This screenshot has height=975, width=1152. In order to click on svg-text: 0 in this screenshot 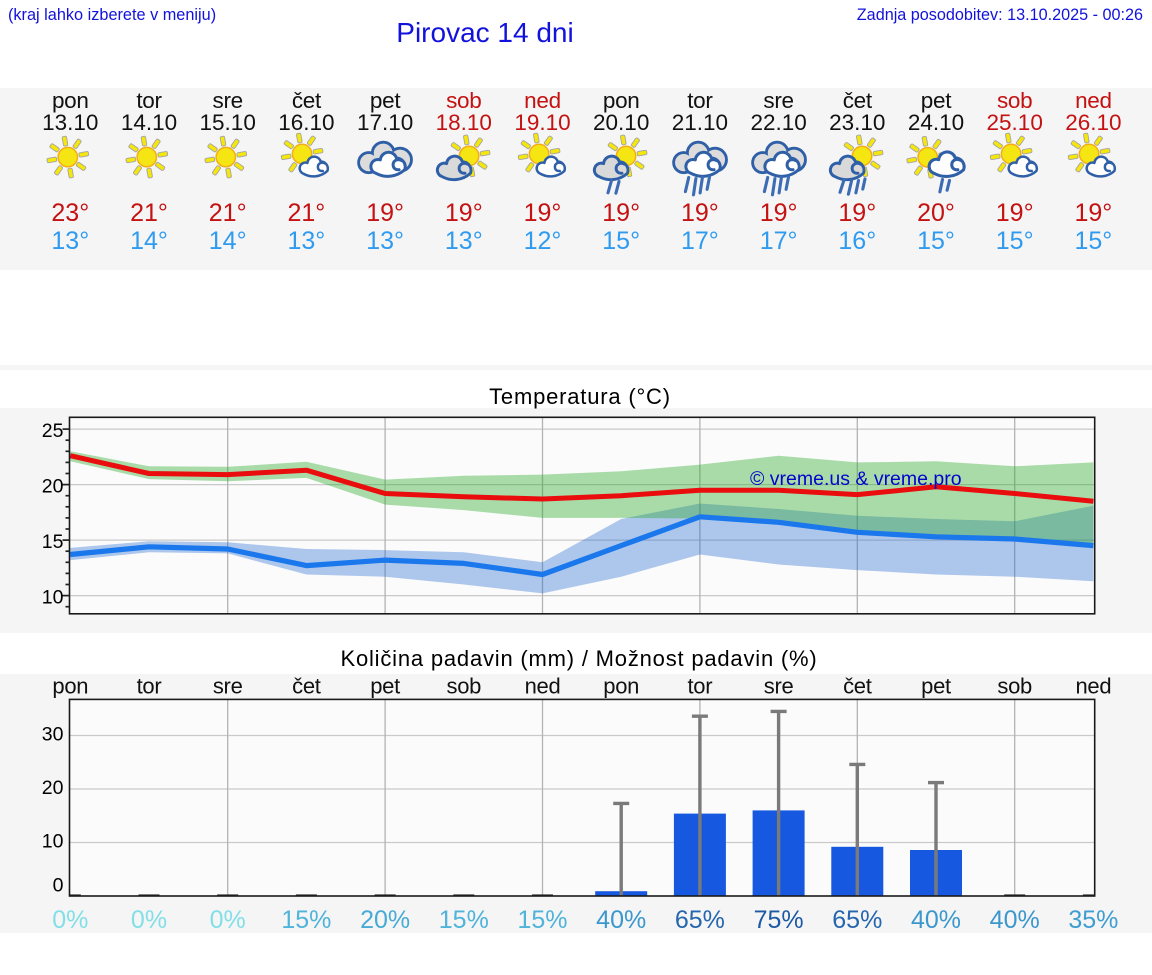, I will do `click(58, 886)`.